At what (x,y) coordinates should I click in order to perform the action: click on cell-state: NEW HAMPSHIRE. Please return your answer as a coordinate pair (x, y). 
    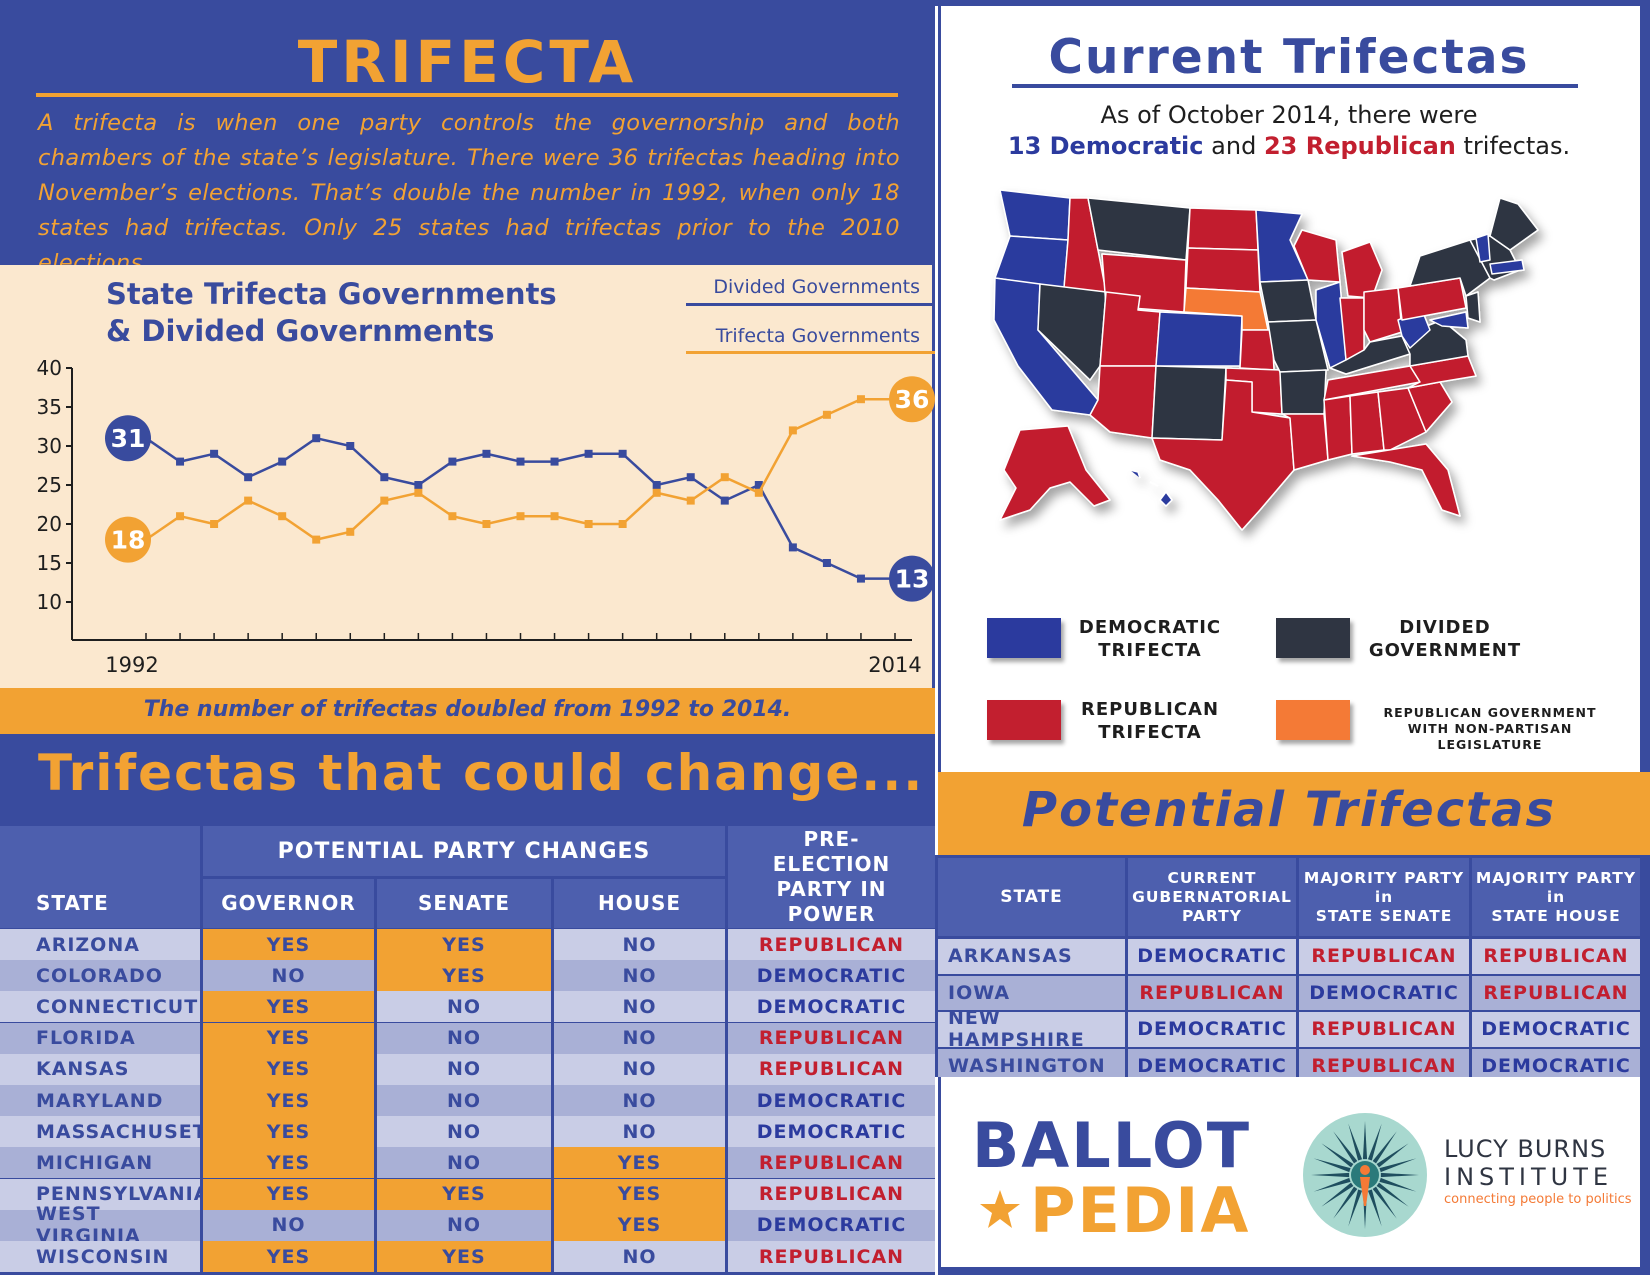
    Looking at the image, I should click on (1033, 1029).